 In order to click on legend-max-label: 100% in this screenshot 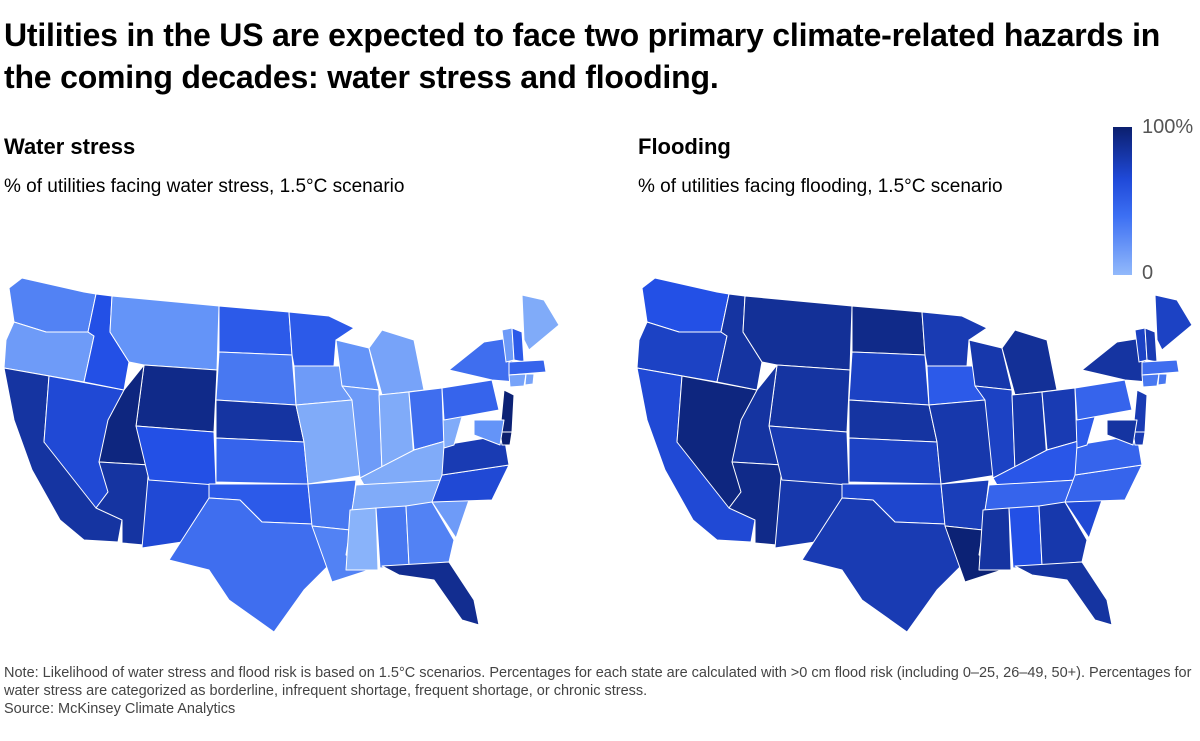, I will do `click(1168, 127)`.